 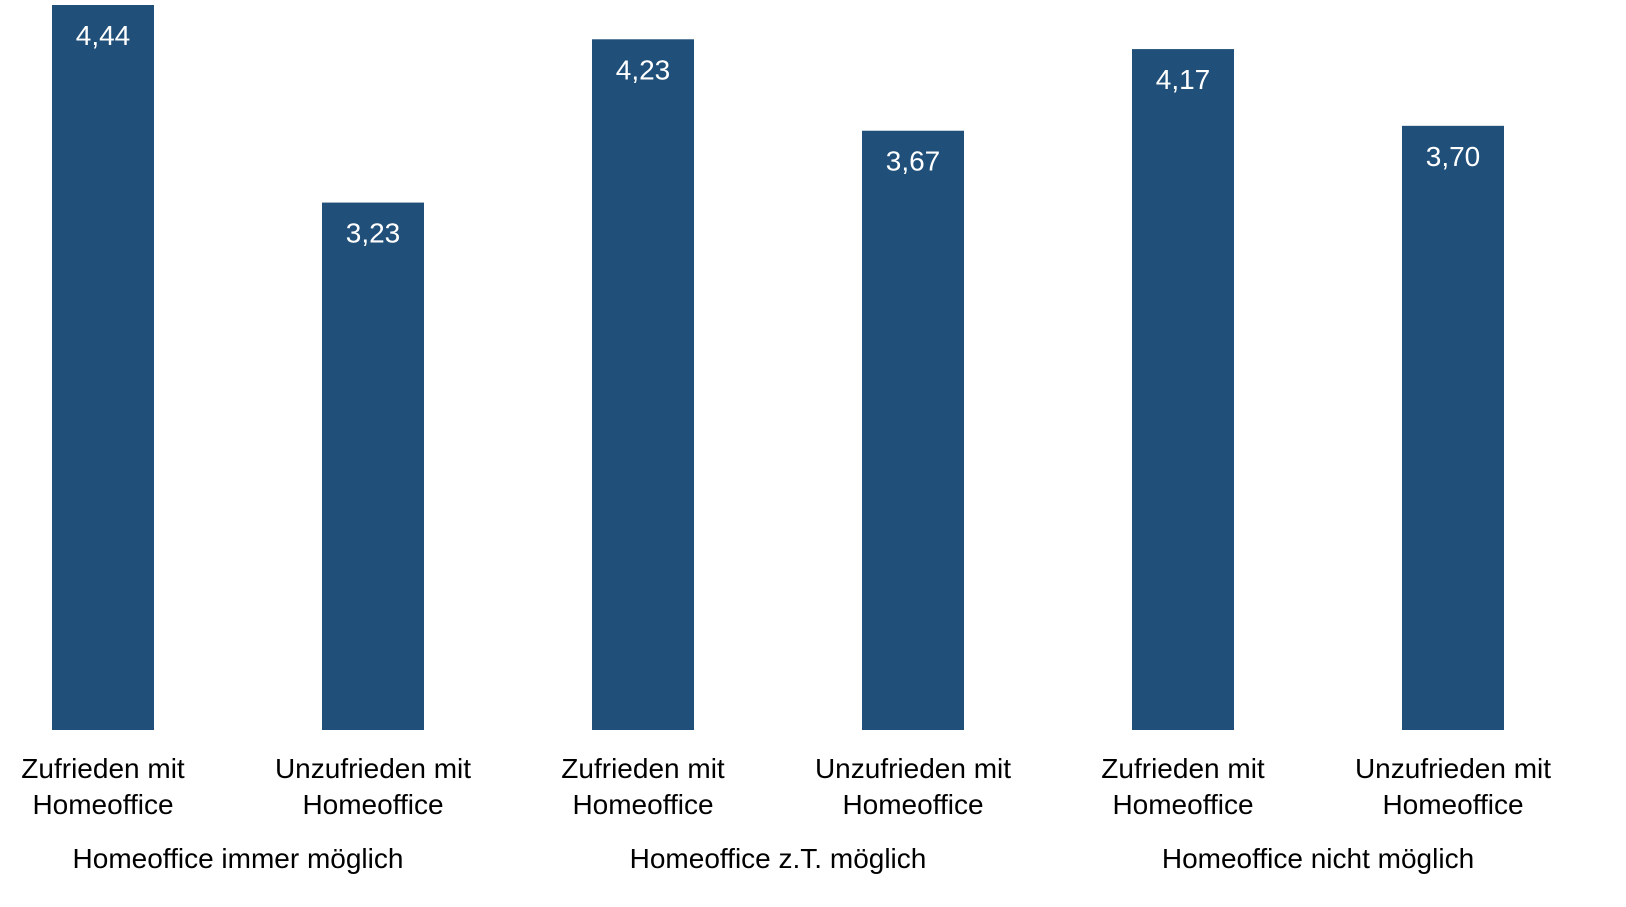 I want to click on category-label-2-line-2: Homeoffice, so click(x=372, y=804).